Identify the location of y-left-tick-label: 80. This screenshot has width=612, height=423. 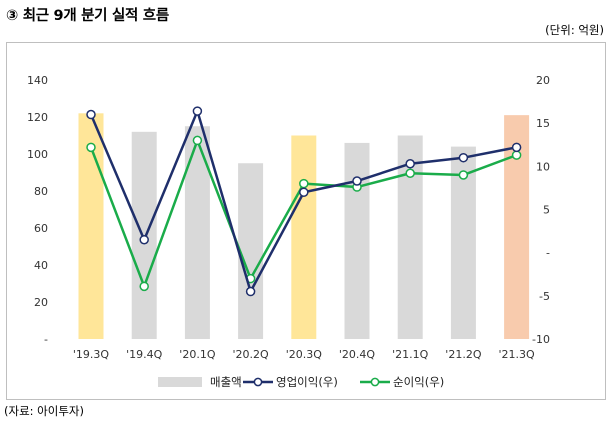
(41, 191).